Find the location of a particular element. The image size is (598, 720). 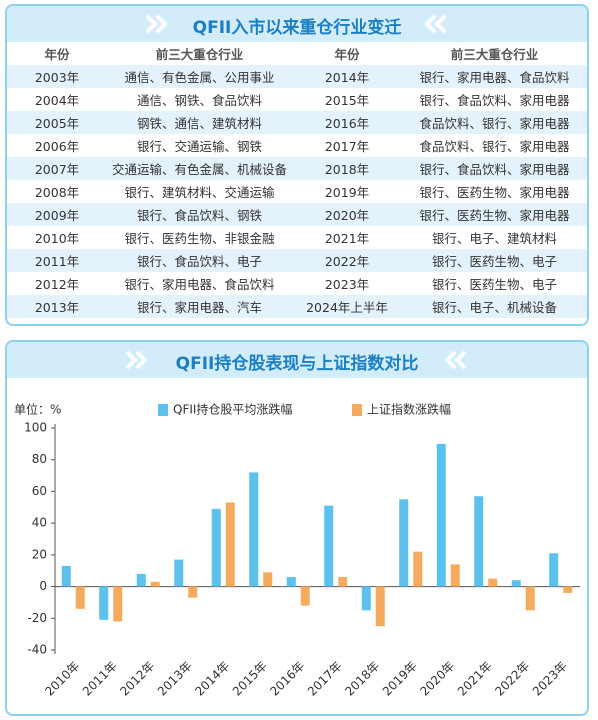

table-cell: 2020年 is located at coordinates (347, 214).